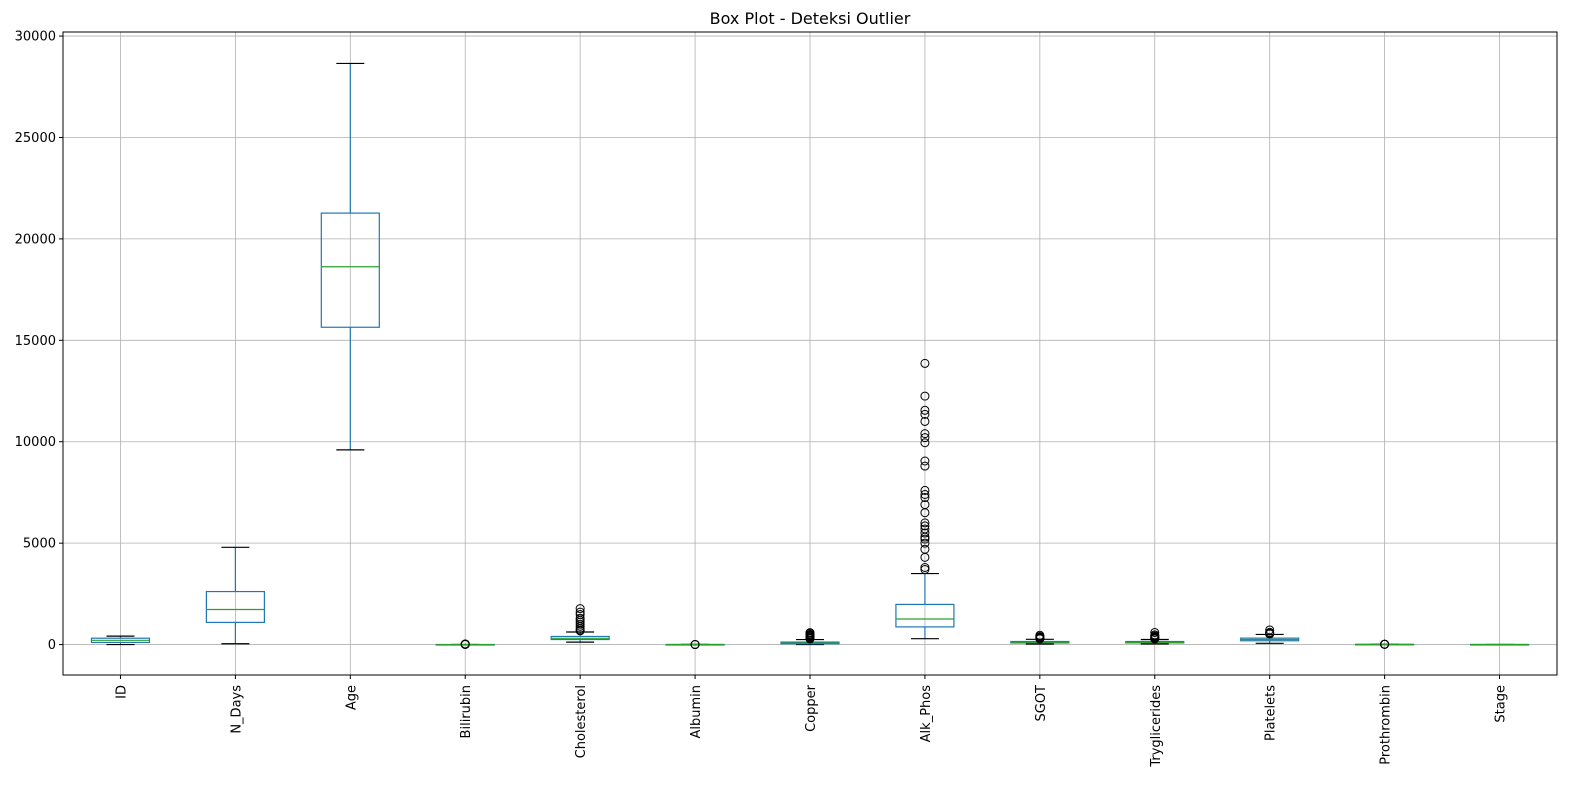 This screenshot has height=790, width=1590. What do you see at coordinates (810, 18) in the screenshot?
I see `chart-title: Box Plot - Deteksi Outlier` at bounding box center [810, 18].